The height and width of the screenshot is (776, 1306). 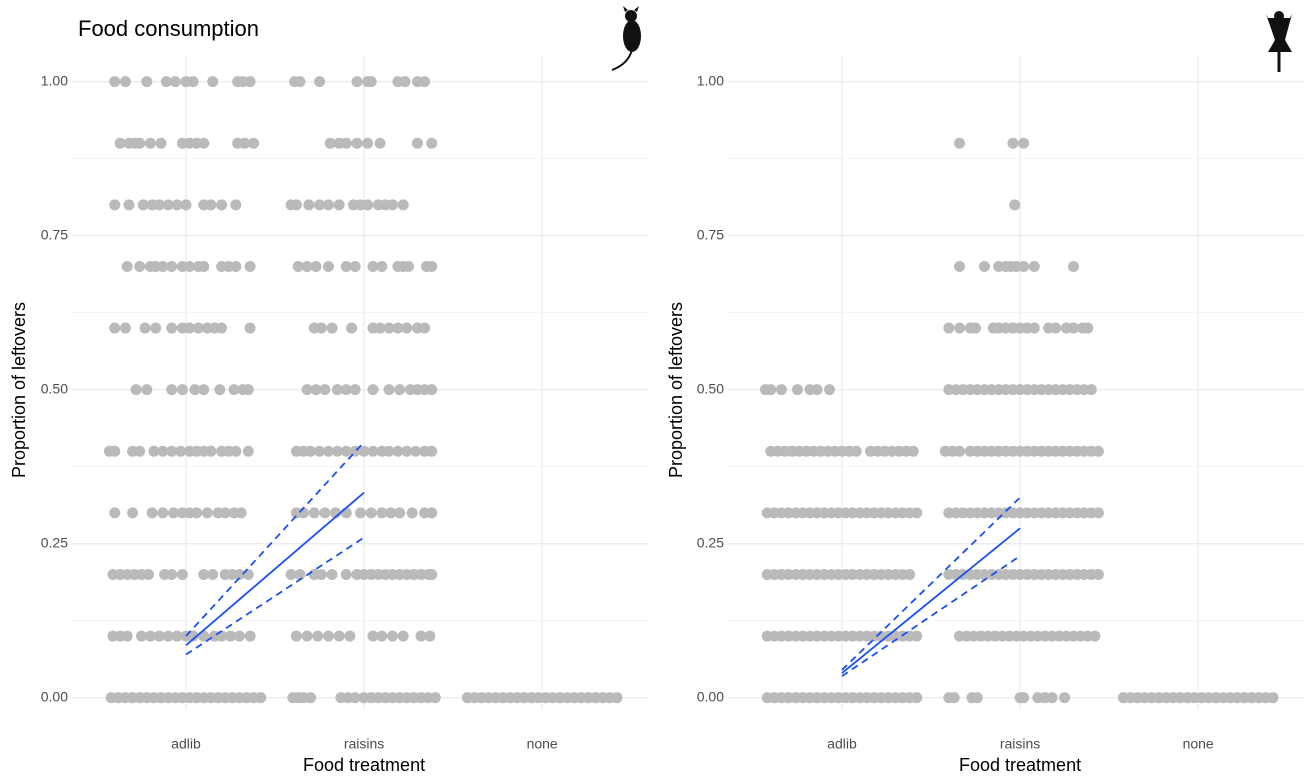 I want to click on x-tick-label: raisins, so click(x=1020, y=744).